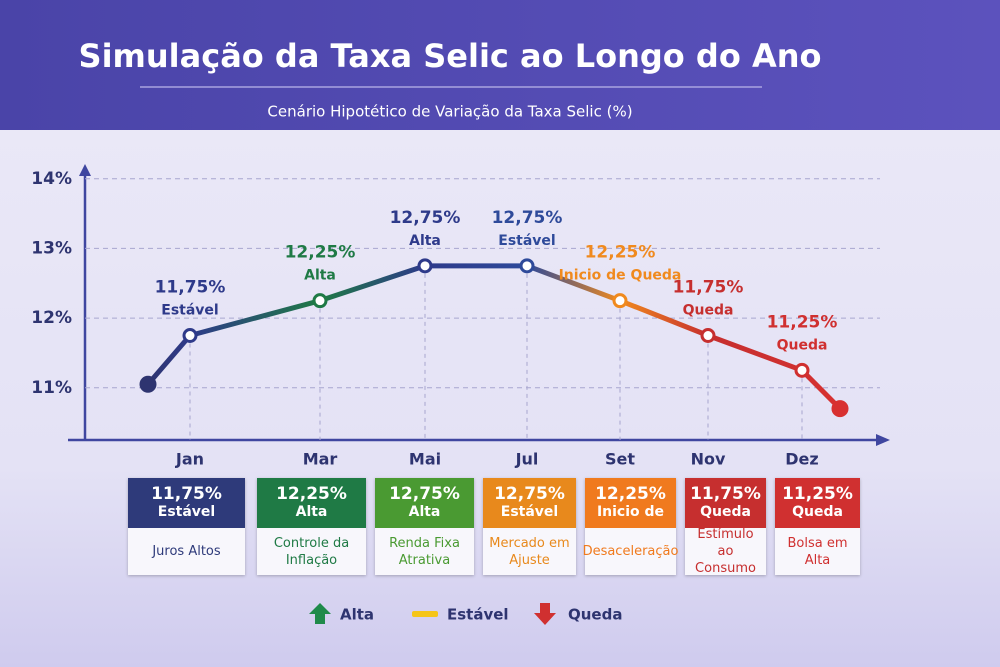 The width and height of the screenshot is (1000, 667). Describe the element at coordinates (620, 459) in the screenshot. I see `x-tick-label: Set` at that location.